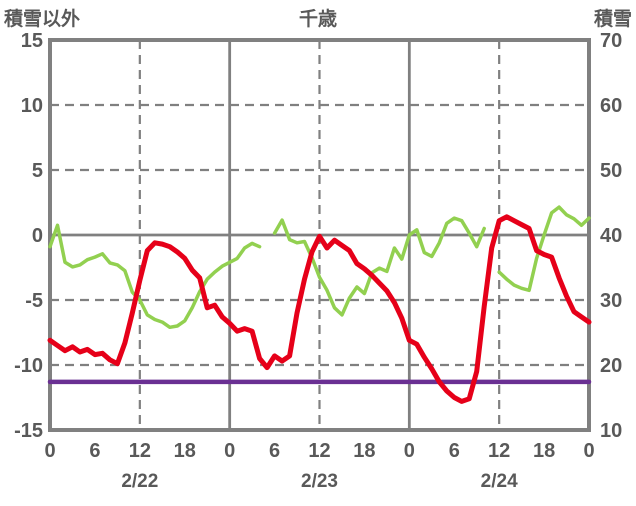 The height and width of the screenshot is (506, 636). What do you see at coordinates (613, 18) in the screenshot?
I see `right-axis-title: 積雪` at bounding box center [613, 18].